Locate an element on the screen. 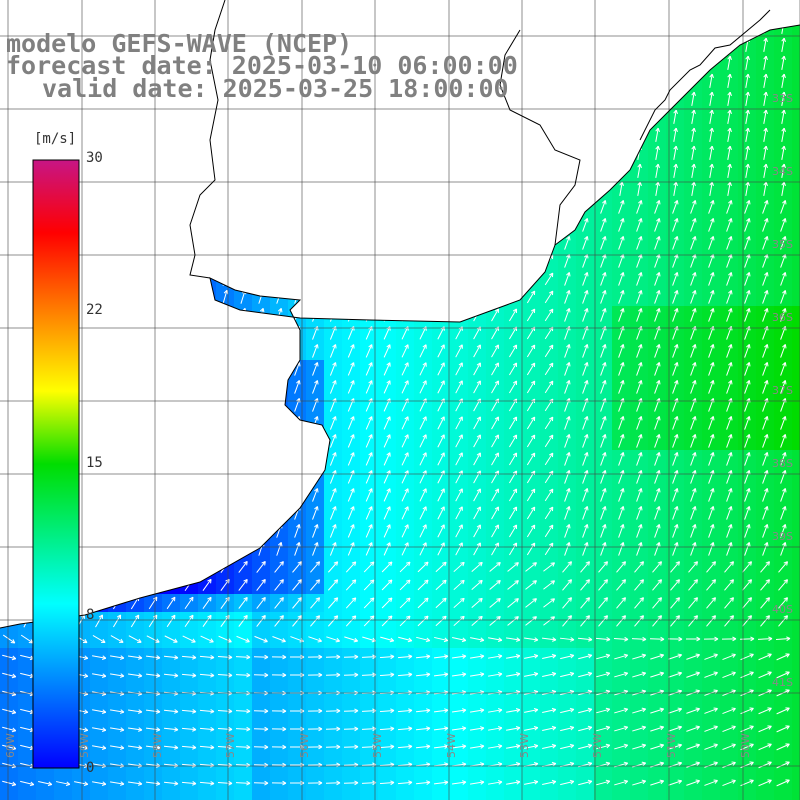 This screenshot has width=800, height=800. title-valid-date: valid date: 2025-03-25 18:00:00 is located at coordinates (275, 88).